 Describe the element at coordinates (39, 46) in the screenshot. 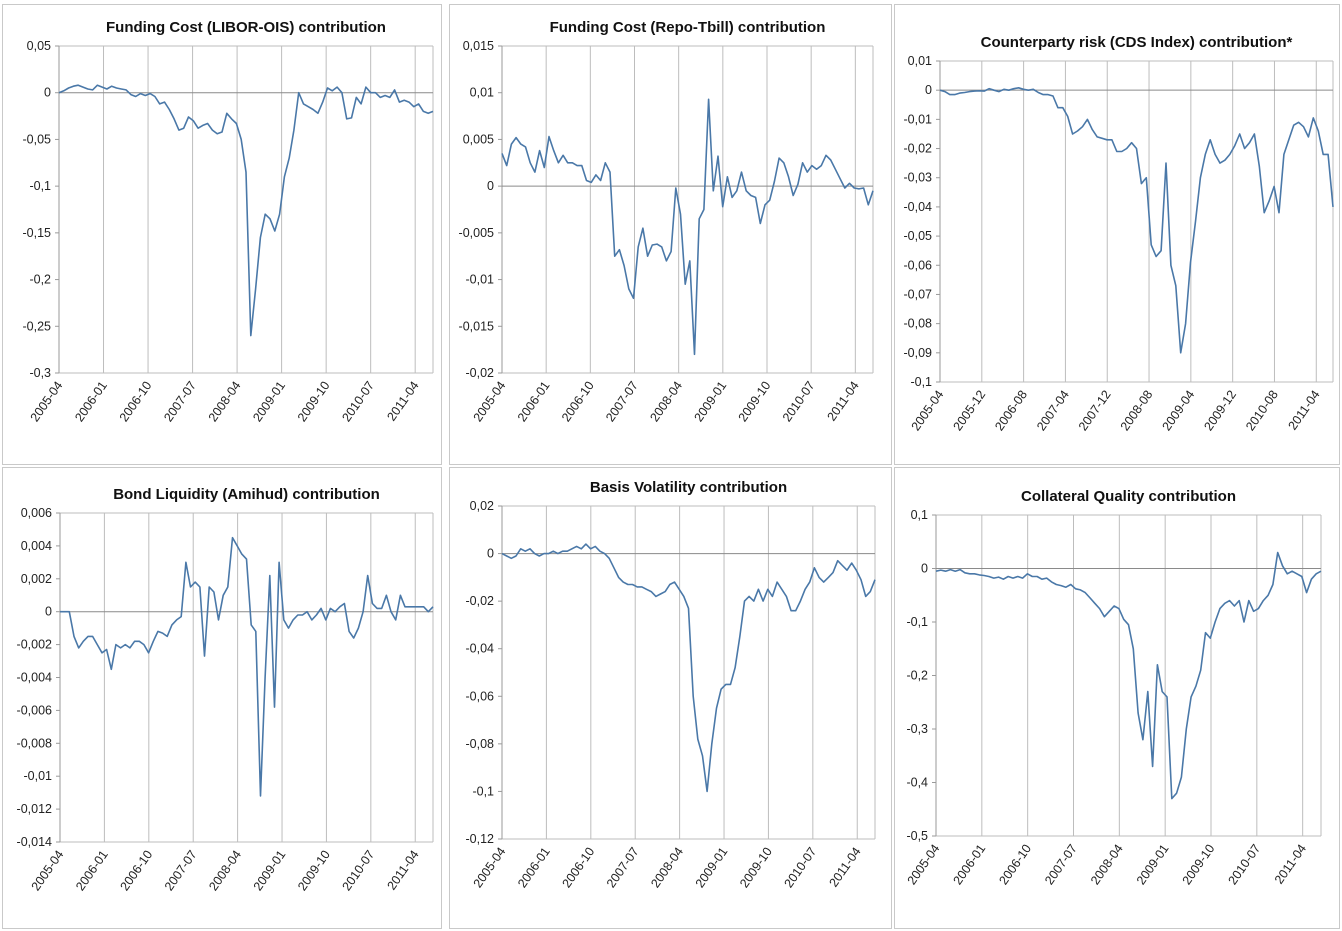

I see `y-tick-label: 0,05` at that location.